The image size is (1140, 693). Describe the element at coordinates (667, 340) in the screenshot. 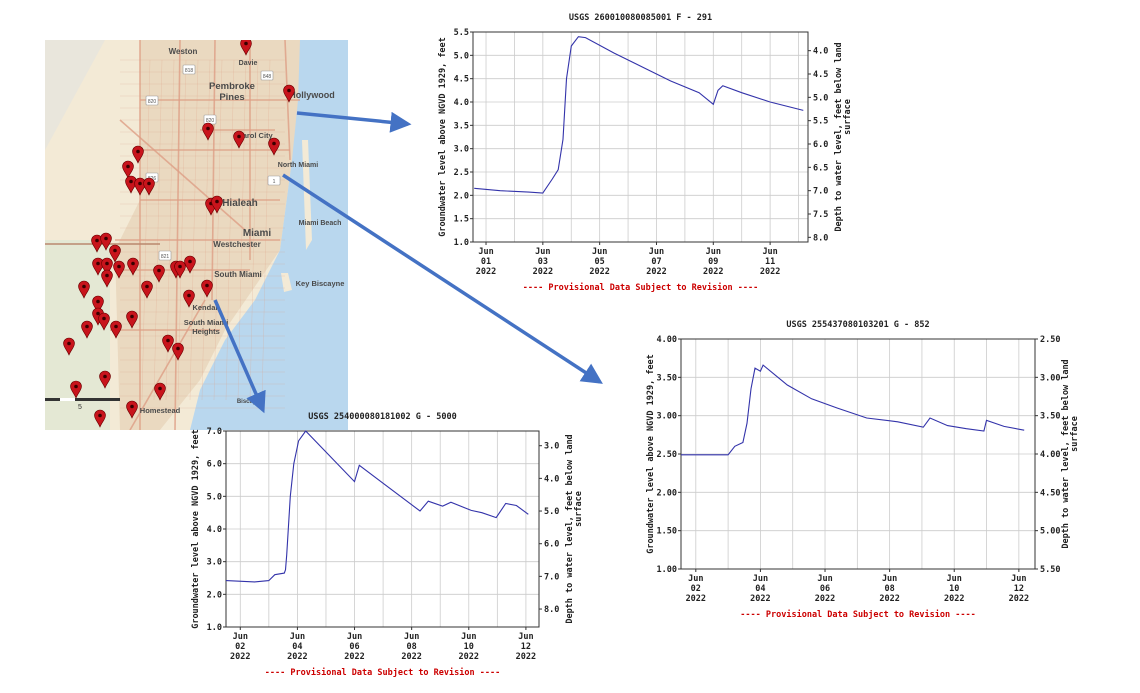

I see `y-tick-label: 4.00` at that location.